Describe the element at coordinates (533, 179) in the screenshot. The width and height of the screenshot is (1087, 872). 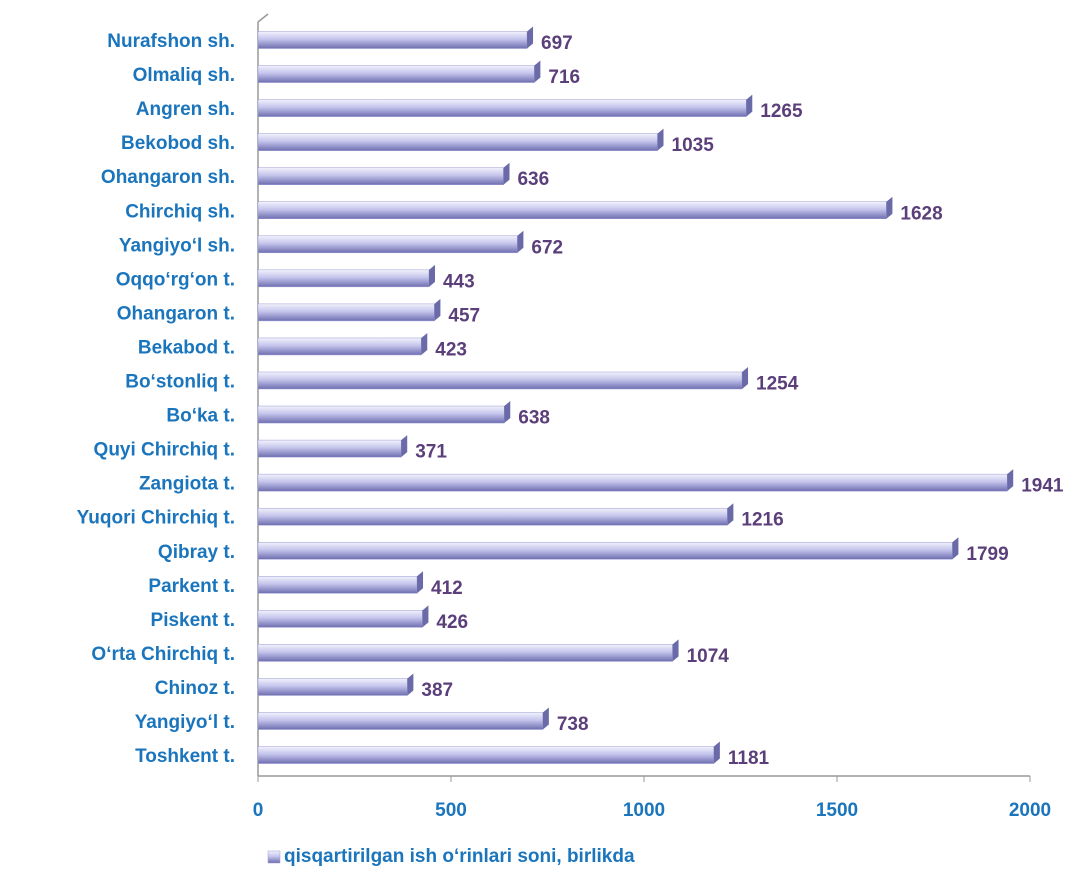
I see `value-label: 636` at that location.